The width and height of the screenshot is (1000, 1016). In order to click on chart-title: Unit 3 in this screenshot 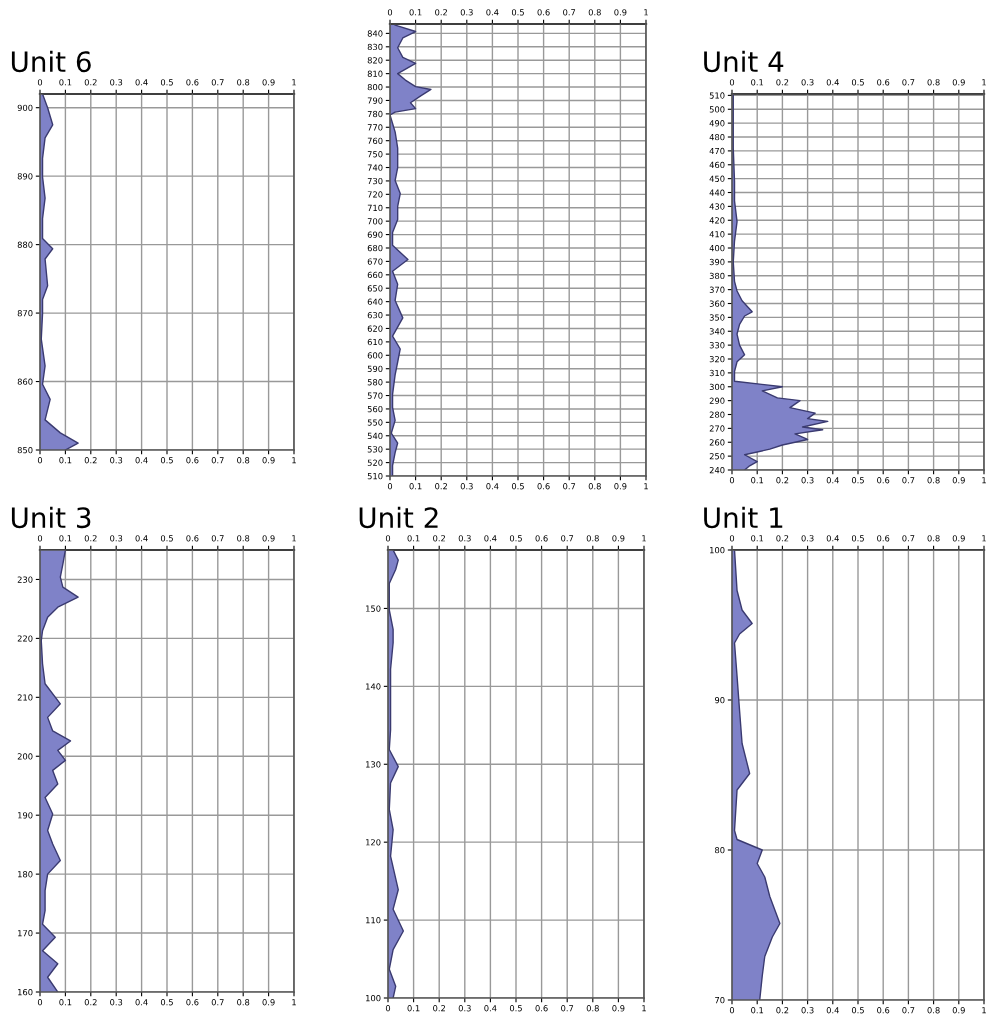, I will do `click(51, 517)`.